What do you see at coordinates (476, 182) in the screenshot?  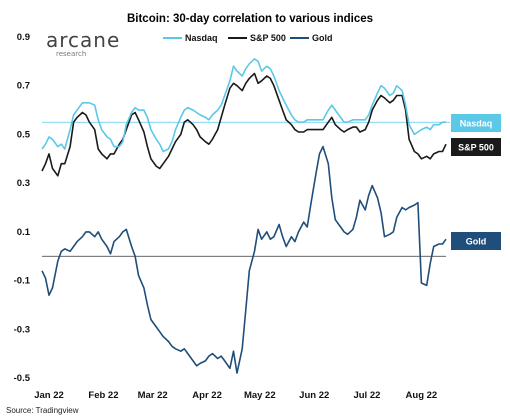 I see `series-end-tags: Nasdaq S&P 500 Gold` at bounding box center [476, 182].